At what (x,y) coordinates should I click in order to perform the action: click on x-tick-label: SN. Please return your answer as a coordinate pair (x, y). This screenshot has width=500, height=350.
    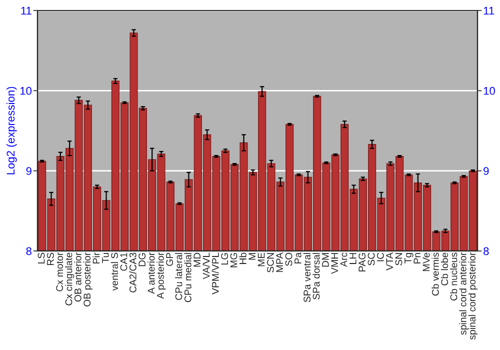
    Looking at the image, I should click on (398, 259).